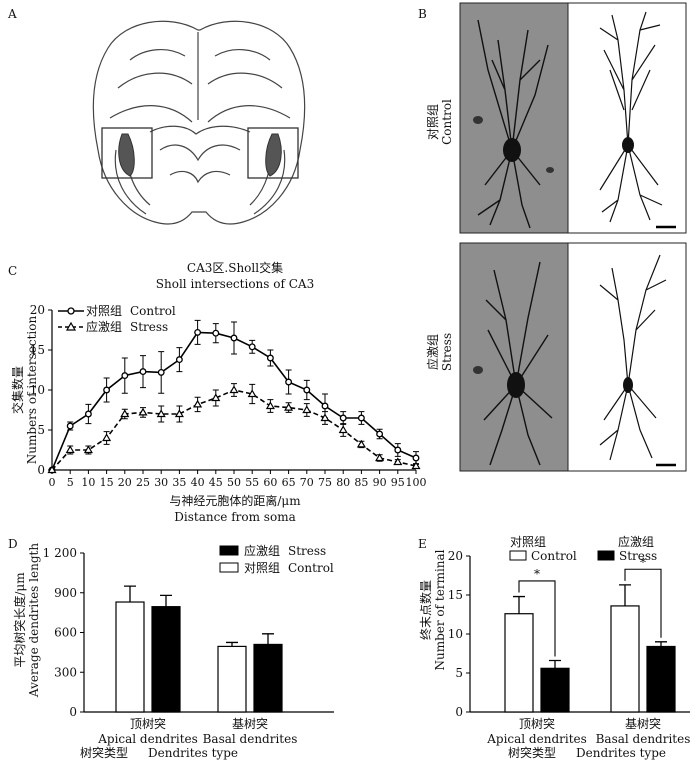 The height and width of the screenshot is (762, 700). Describe the element at coordinates (422, 544) in the screenshot. I see `panel-label-e: E` at that location.